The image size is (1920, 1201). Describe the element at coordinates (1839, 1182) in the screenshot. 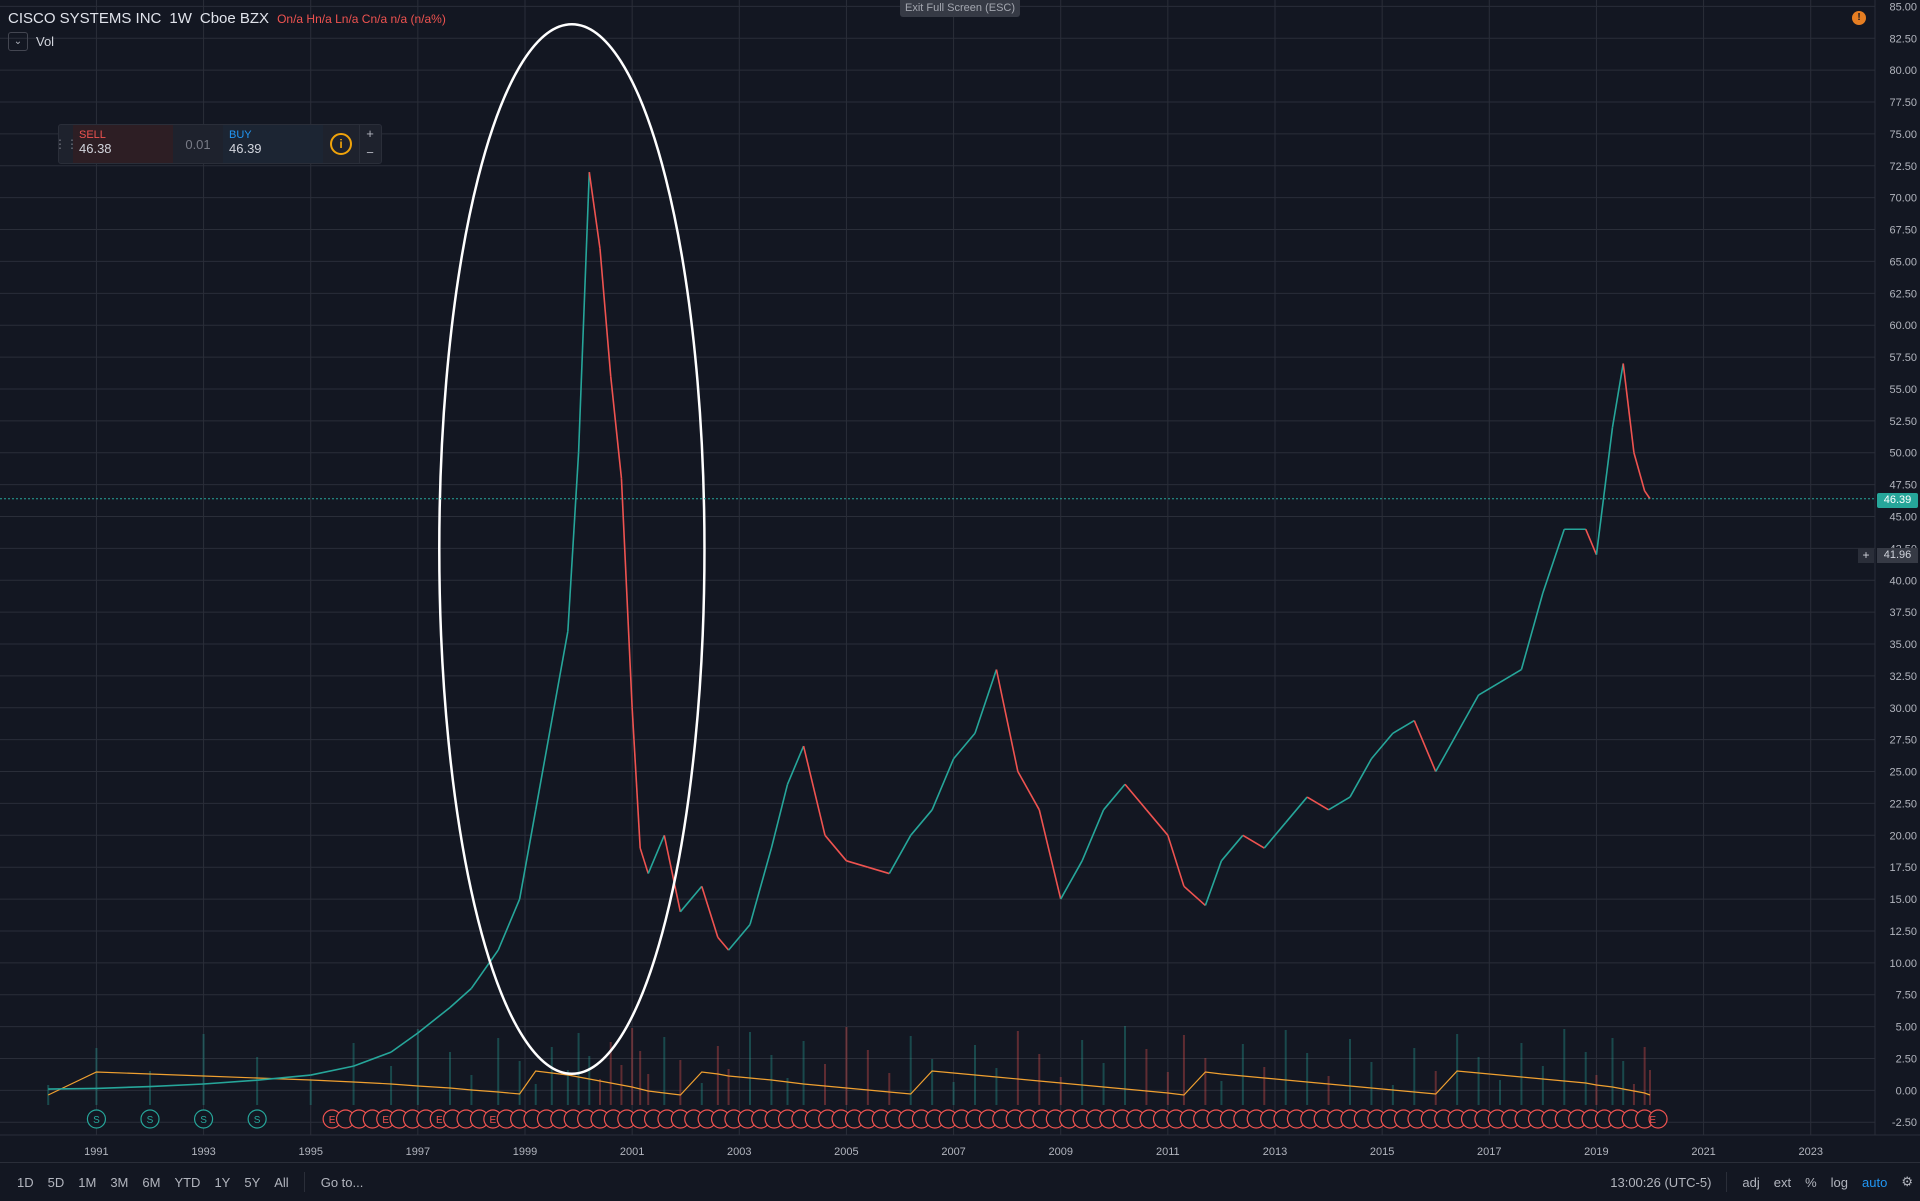

I see `log-toggle: log` at that location.